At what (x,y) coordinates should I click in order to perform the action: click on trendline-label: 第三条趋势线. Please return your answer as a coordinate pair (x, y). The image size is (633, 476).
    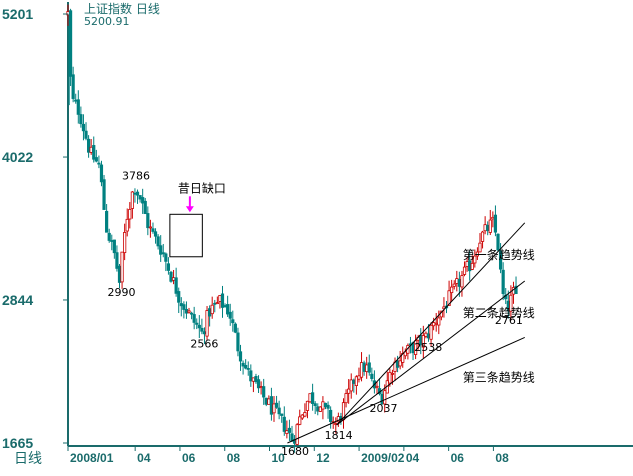
    Looking at the image, I should click on (499, 377).